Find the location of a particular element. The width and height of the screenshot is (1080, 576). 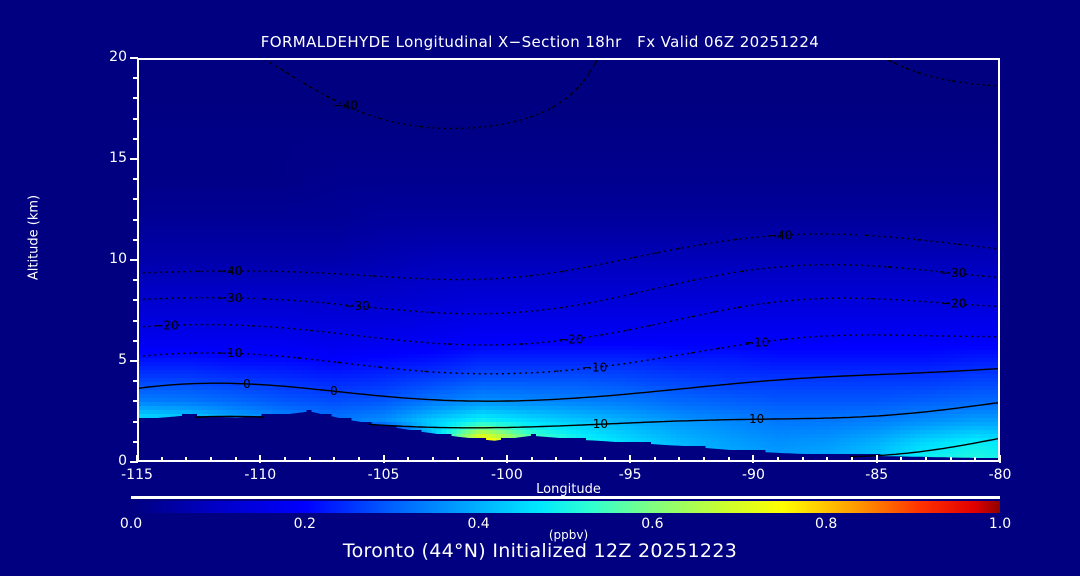

colorbar is located at coordinates (565, 507).